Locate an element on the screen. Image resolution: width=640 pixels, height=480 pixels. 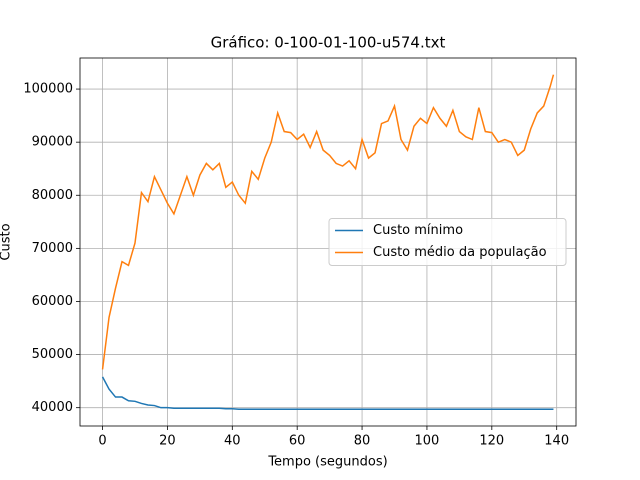
x-axis-label: Tempo (segundos) is located at coordinates (327, 462).